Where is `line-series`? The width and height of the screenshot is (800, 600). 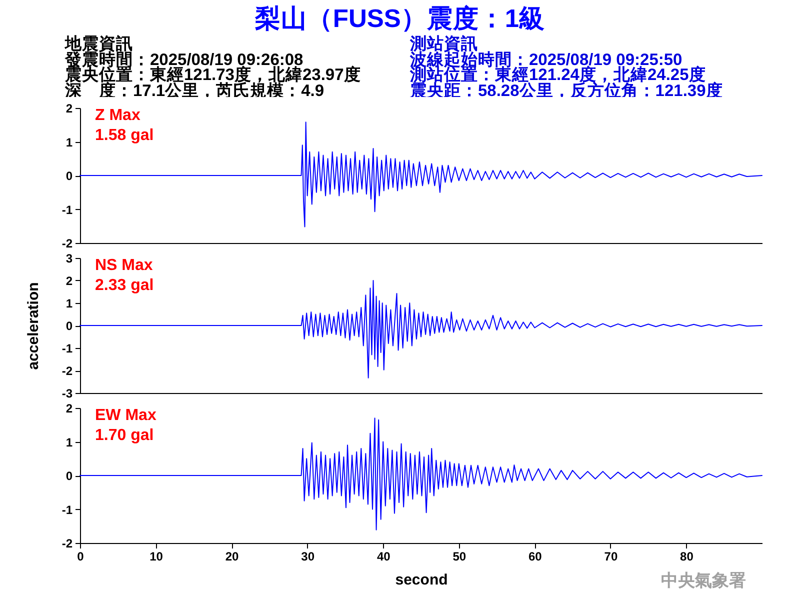
line-series is located at coordinates (421, 329).